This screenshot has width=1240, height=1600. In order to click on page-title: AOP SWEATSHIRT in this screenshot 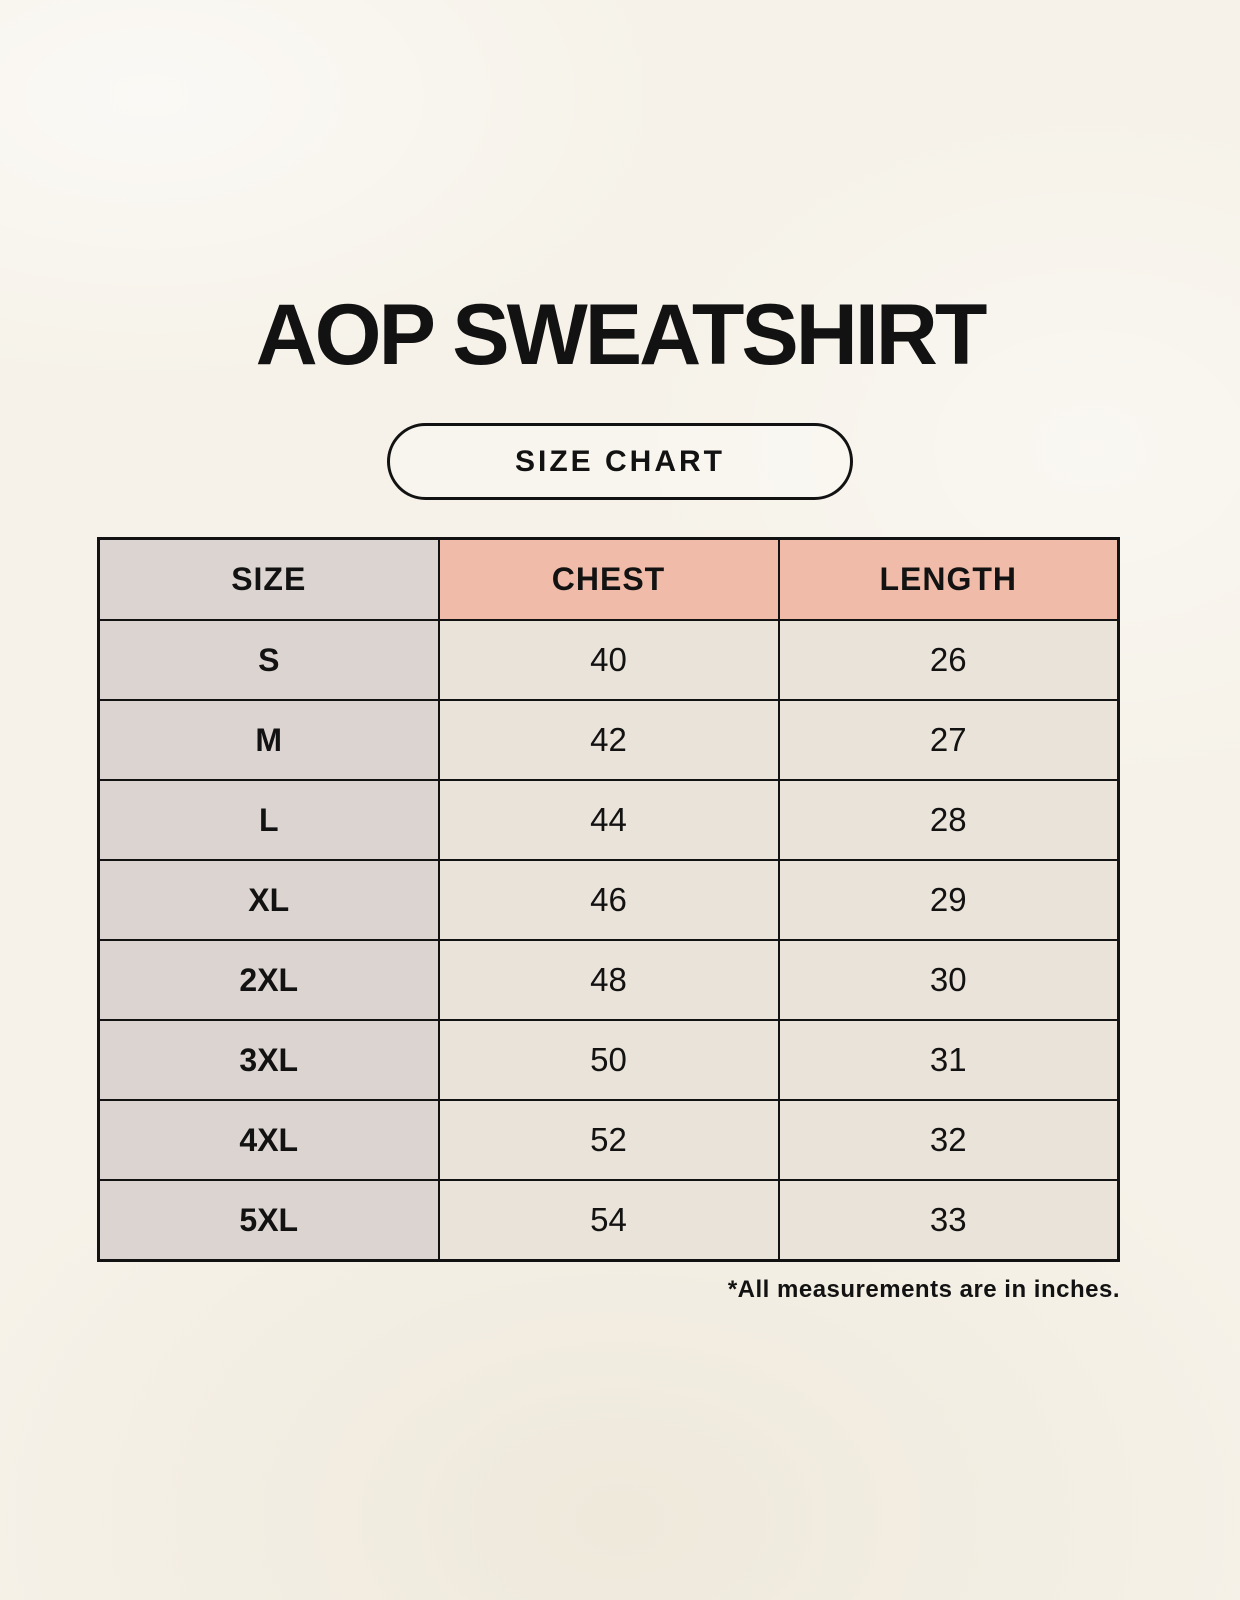, I will do `click(621, 335)`.